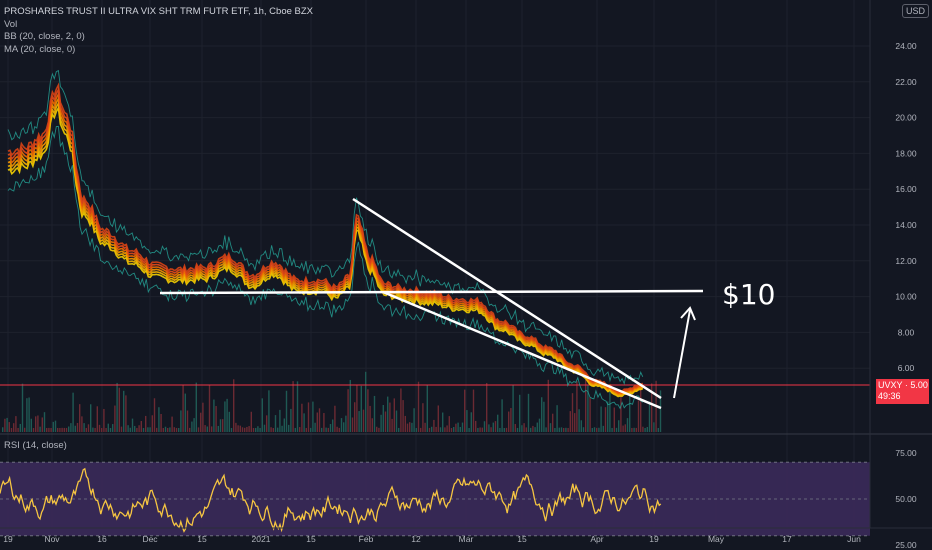 Image resolution: width=932 pixels, height=550 pixels. Describe the element at coordinates (11, 24) in the screenshot. I see `indicator-volume: Vol` at that location.